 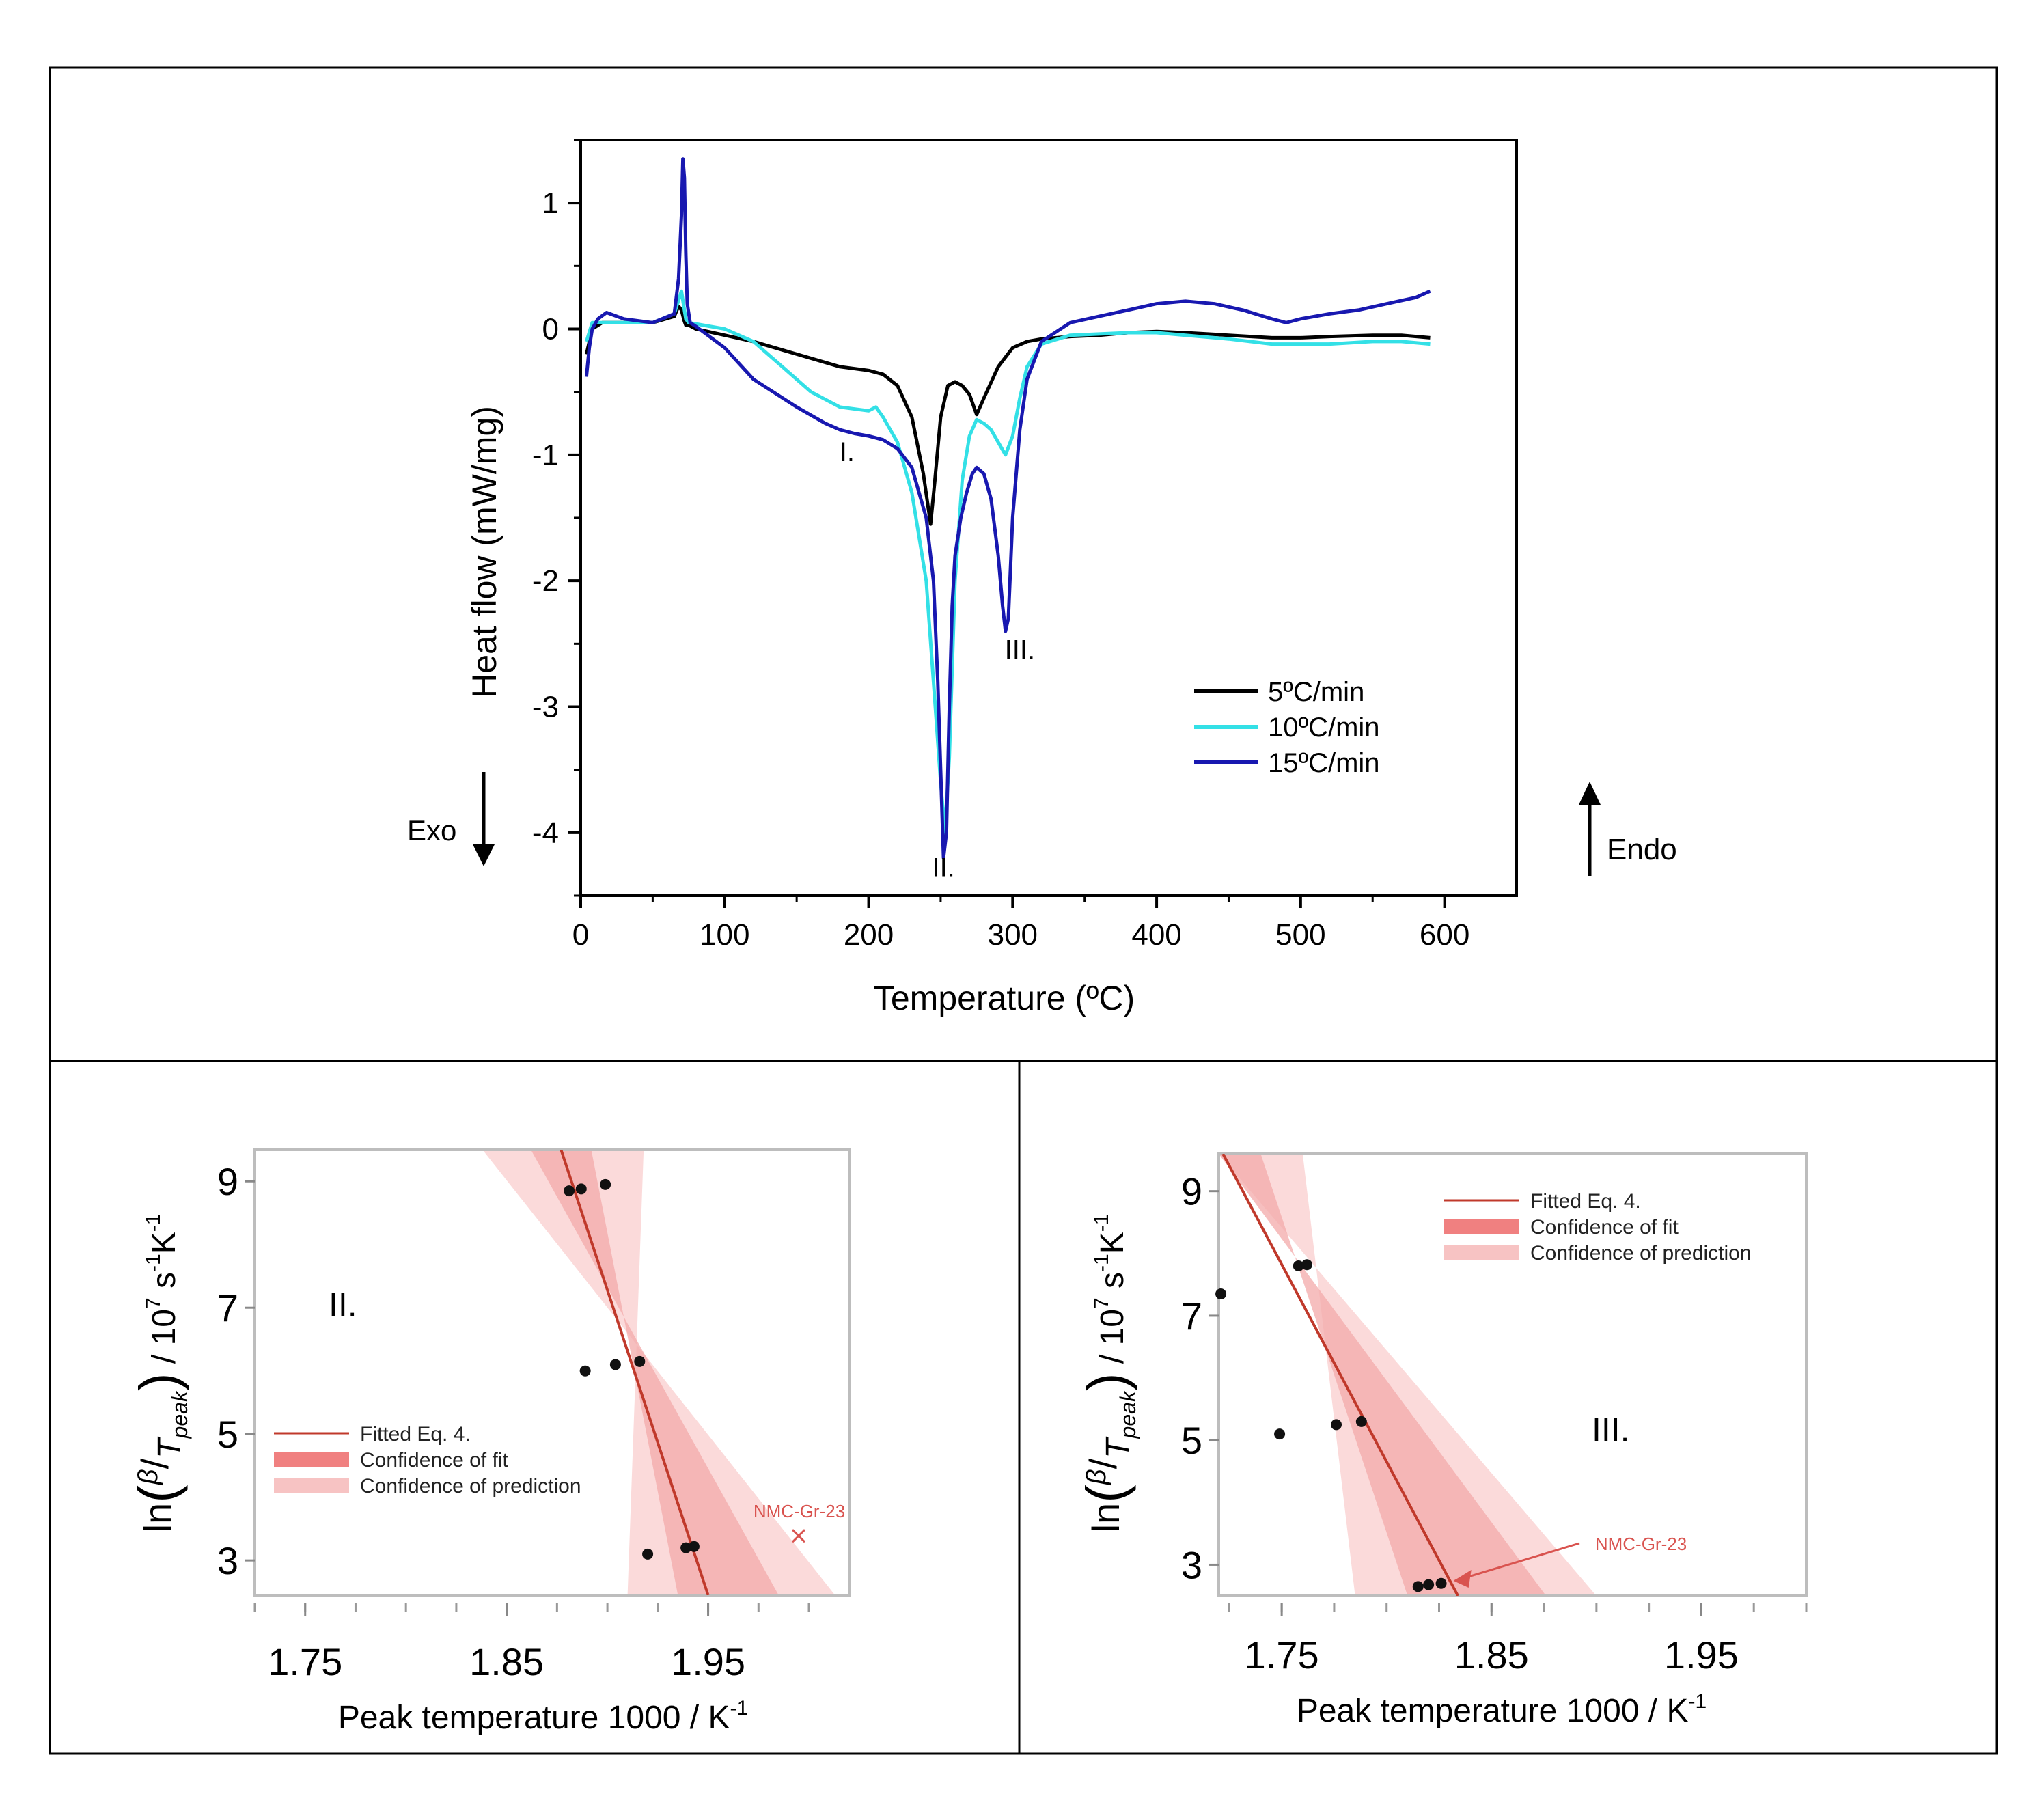 What do you see at coordinates (1007, 415) in the screenshot?
I see `dsc-series-line` at bounding box center [1007, 415].